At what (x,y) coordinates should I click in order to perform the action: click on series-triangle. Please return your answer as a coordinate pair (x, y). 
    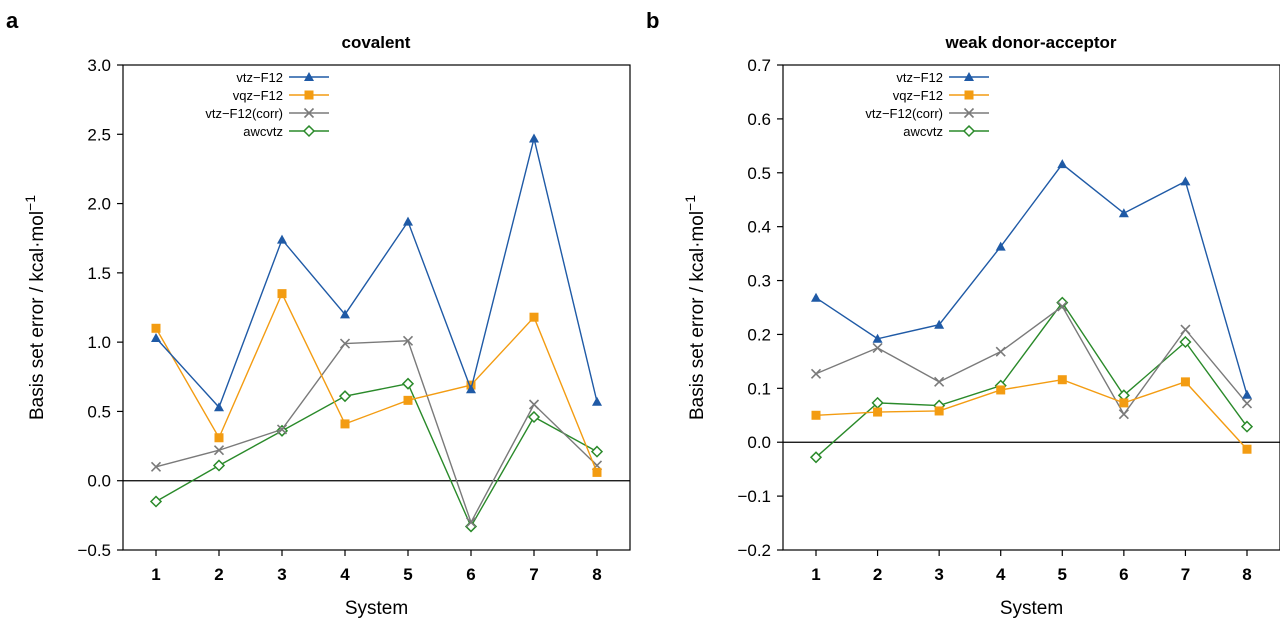
    Looking at the image, I should click on (1031, 279).